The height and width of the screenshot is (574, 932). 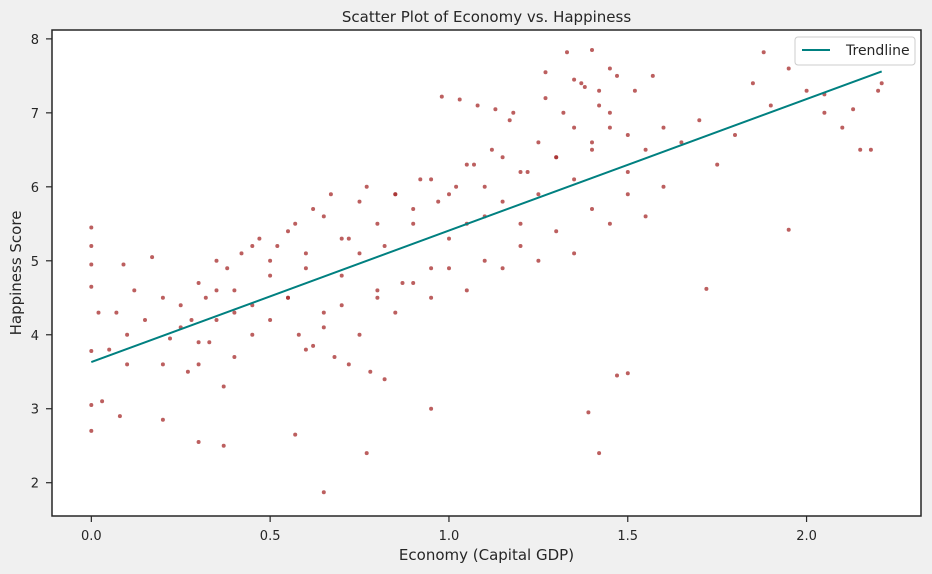 What do you see at coordinates (91, 536) in the screenshot?
I see `x-tick-label: 0.0` at bounding box center [91, 536].